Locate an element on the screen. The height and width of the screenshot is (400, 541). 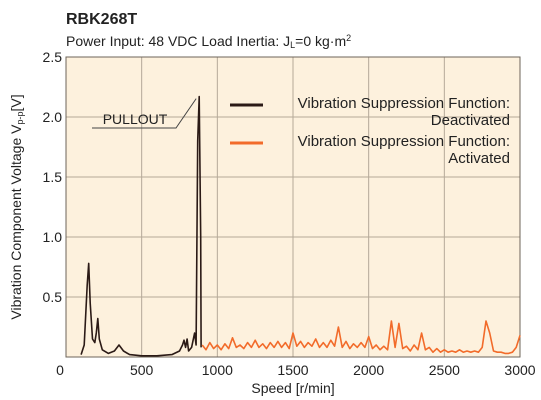
subtitle-text: =0 kg·m is located at coordinates (320, 41).